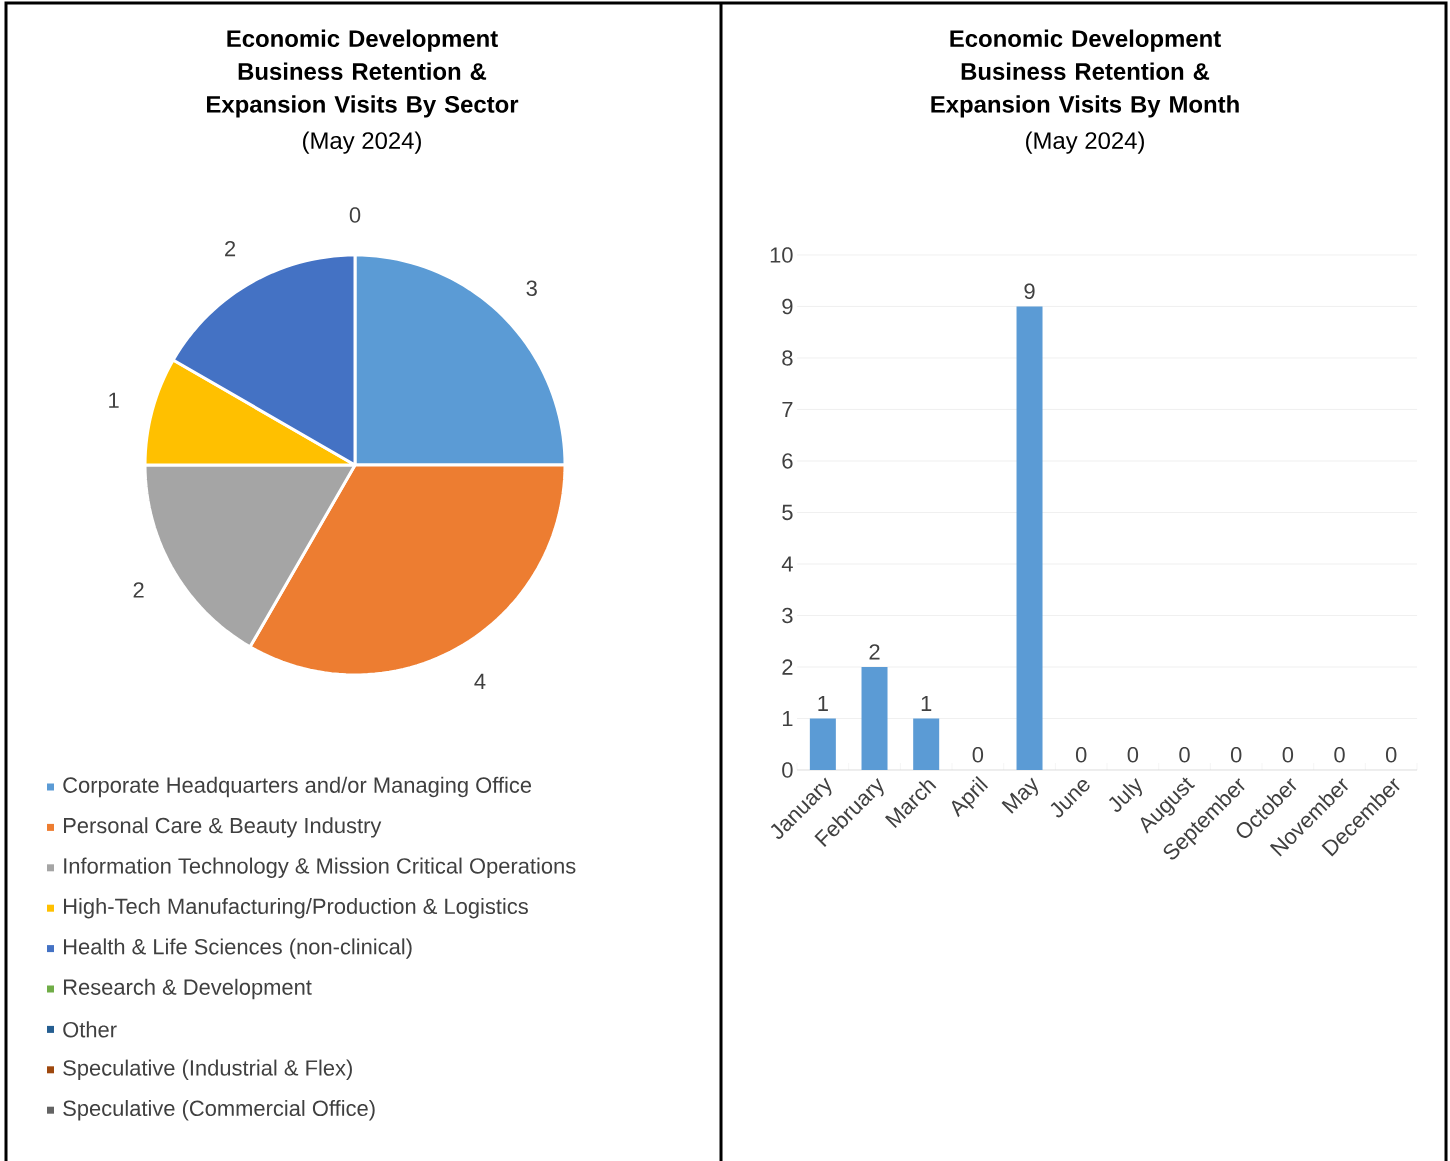  What do you see at coordinates (1125, 795) in the screenshot?
I see `x-tick-label: July` at bounding box center [1125, 795].